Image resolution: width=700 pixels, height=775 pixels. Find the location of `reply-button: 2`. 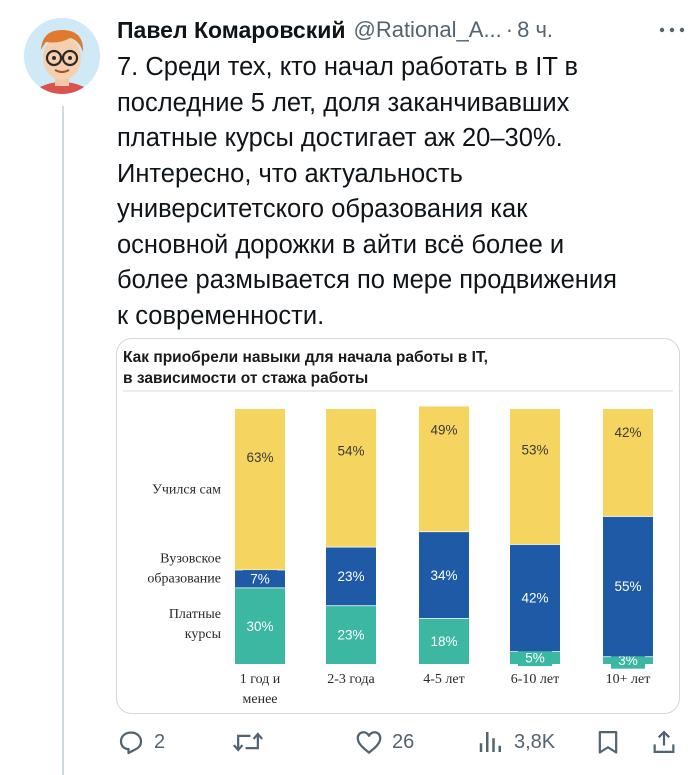

reply-button: 2 is located at coordinates (140, 742).